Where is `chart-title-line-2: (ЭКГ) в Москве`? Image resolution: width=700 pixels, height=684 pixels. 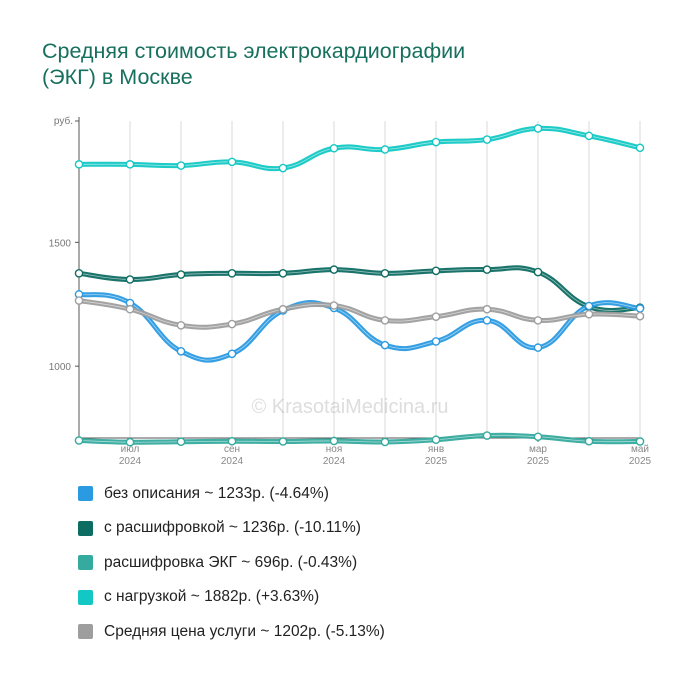
chart-title-line-2: (ЭКГ) в Москве is located at coordinates (117, 77).